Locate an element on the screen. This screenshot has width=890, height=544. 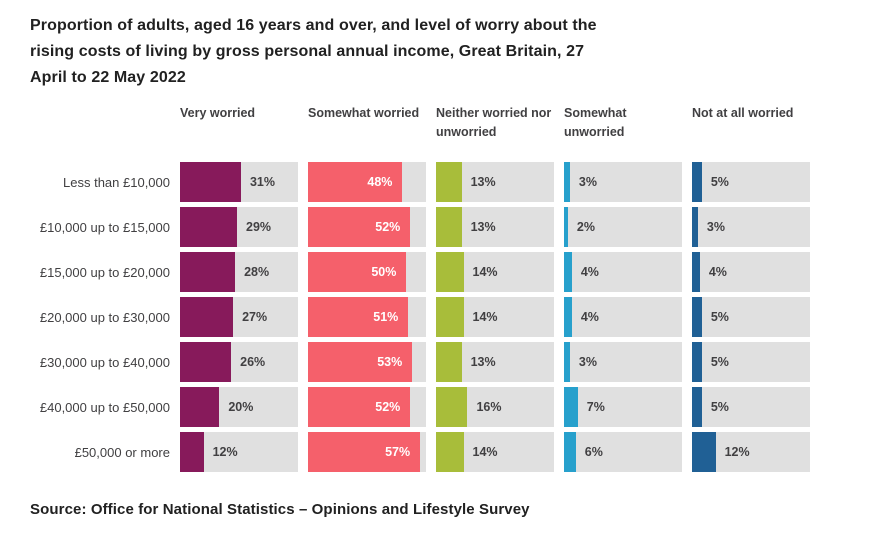
chart-row: £15,000 up to £20,000 28% 50% 14% 4% 4% is located at coordinates (420, 272).